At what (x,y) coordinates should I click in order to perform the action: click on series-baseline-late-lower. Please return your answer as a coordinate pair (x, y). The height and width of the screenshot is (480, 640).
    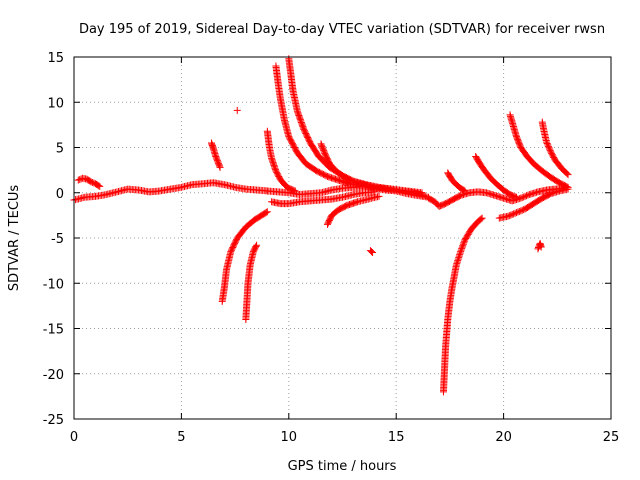
    Looking at the image, I should click on (533, 203).